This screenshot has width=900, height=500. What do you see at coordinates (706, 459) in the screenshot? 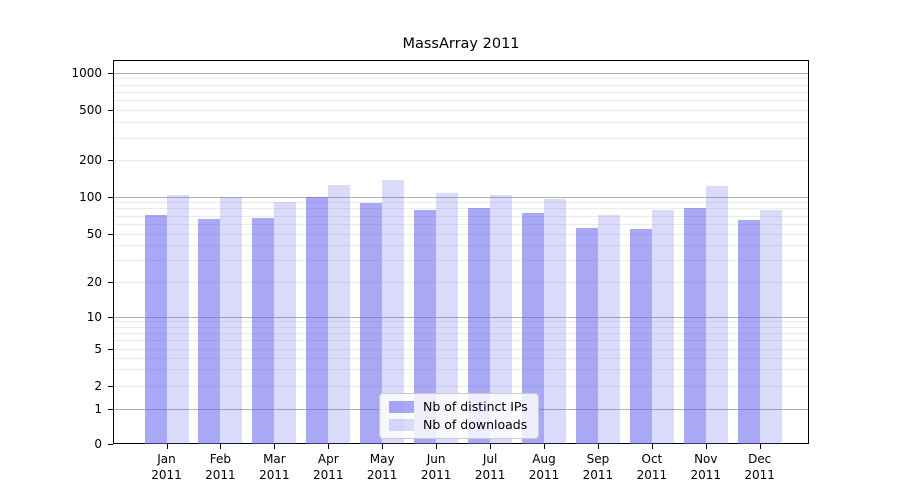
I see `x-tick-month: Nov` at bounding box center [706, 459].